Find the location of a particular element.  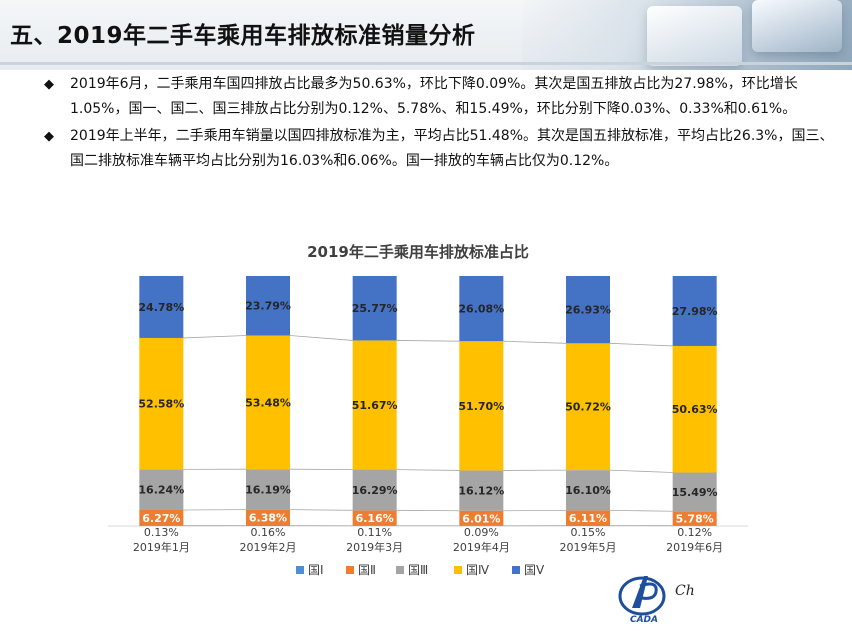

svg-text: CADA is located at coordinates (644, 619).